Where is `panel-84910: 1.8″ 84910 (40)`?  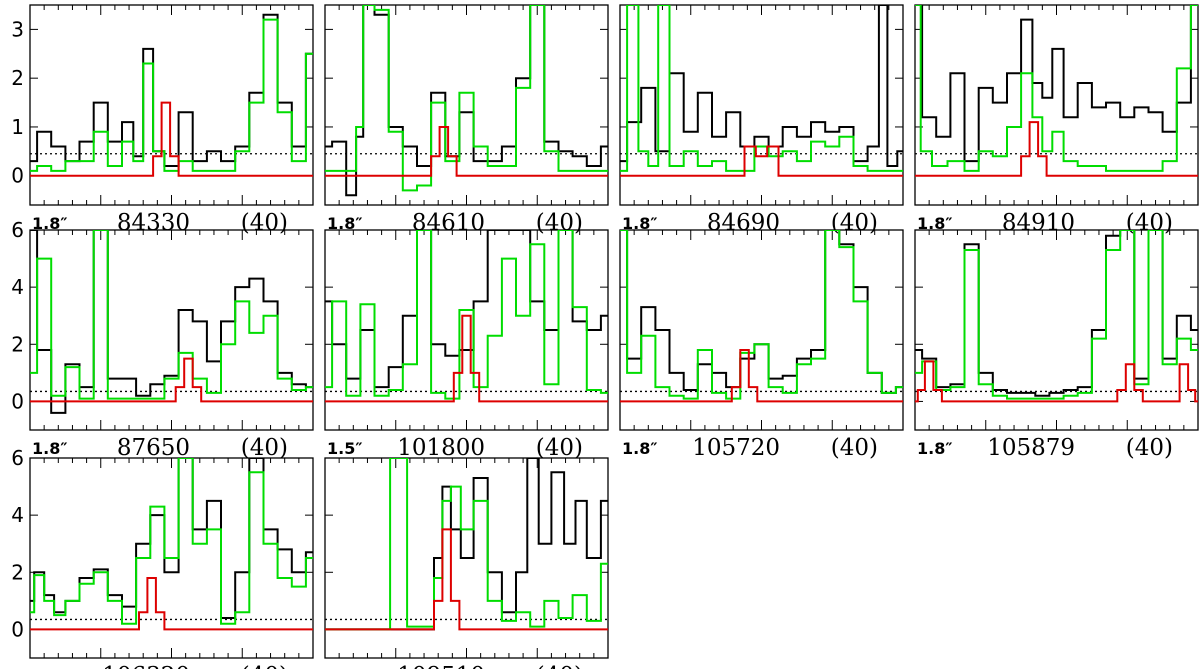
panel-84910: 1.8″ 84910 (40) is located at coordinates (1056, 120).